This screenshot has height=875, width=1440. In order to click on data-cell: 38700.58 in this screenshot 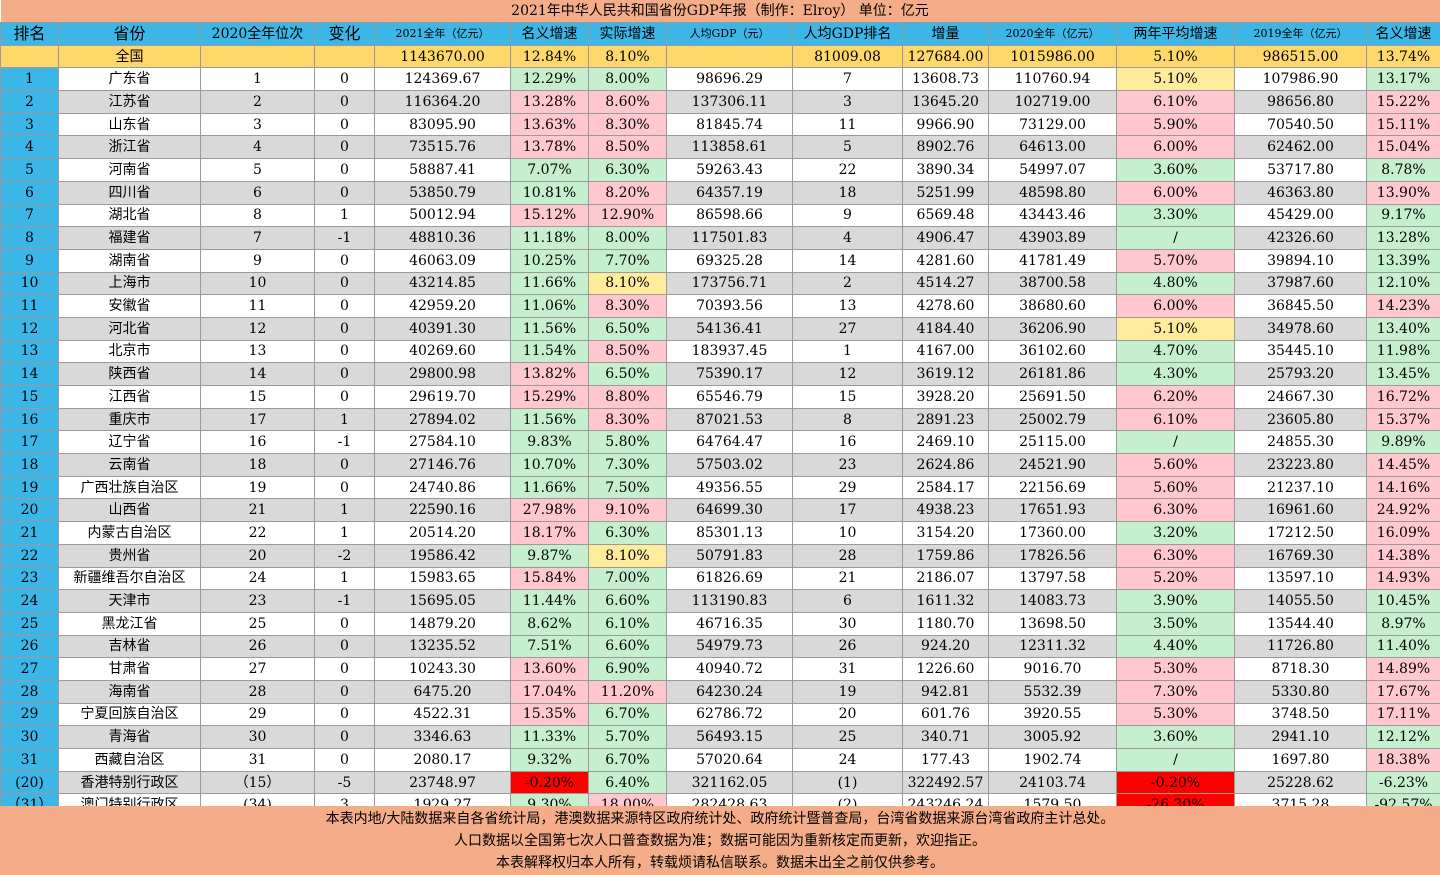, I will do `click(1052, 283)`.